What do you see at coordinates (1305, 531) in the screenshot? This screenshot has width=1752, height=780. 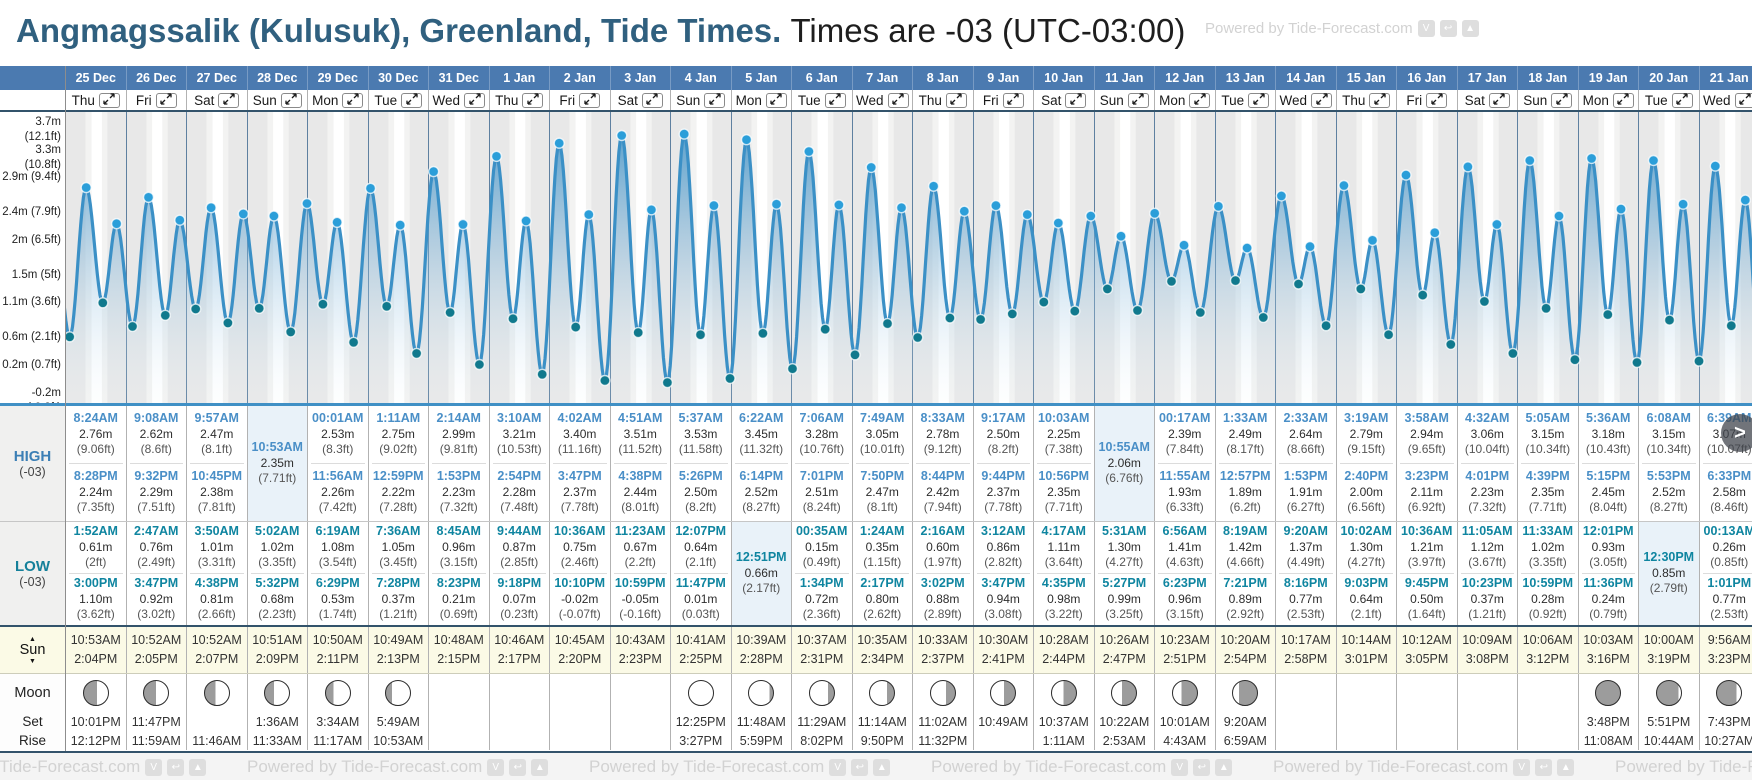 I see `low-tide-time: 9:20AM` at bounding box center [1305, 531].